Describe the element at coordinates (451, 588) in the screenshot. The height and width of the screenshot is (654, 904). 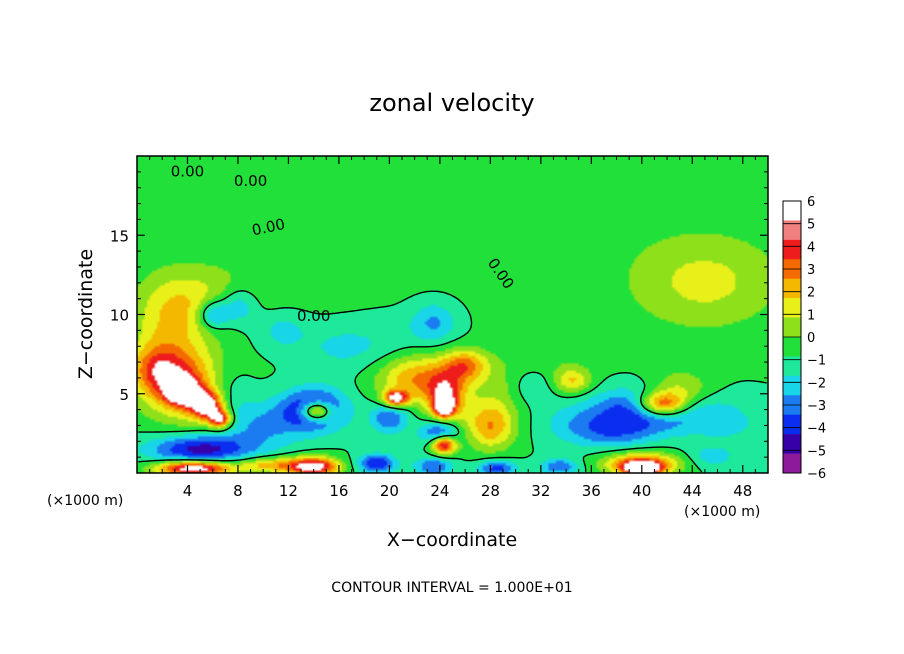
I see `contour-interval-note: CONTOUR INTERVAL = 1.000E+01` at that location.